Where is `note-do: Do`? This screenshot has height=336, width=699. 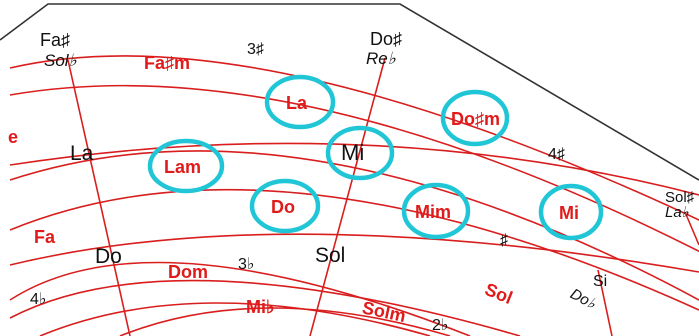 note-do: Do is located at coordinates (108, 256).